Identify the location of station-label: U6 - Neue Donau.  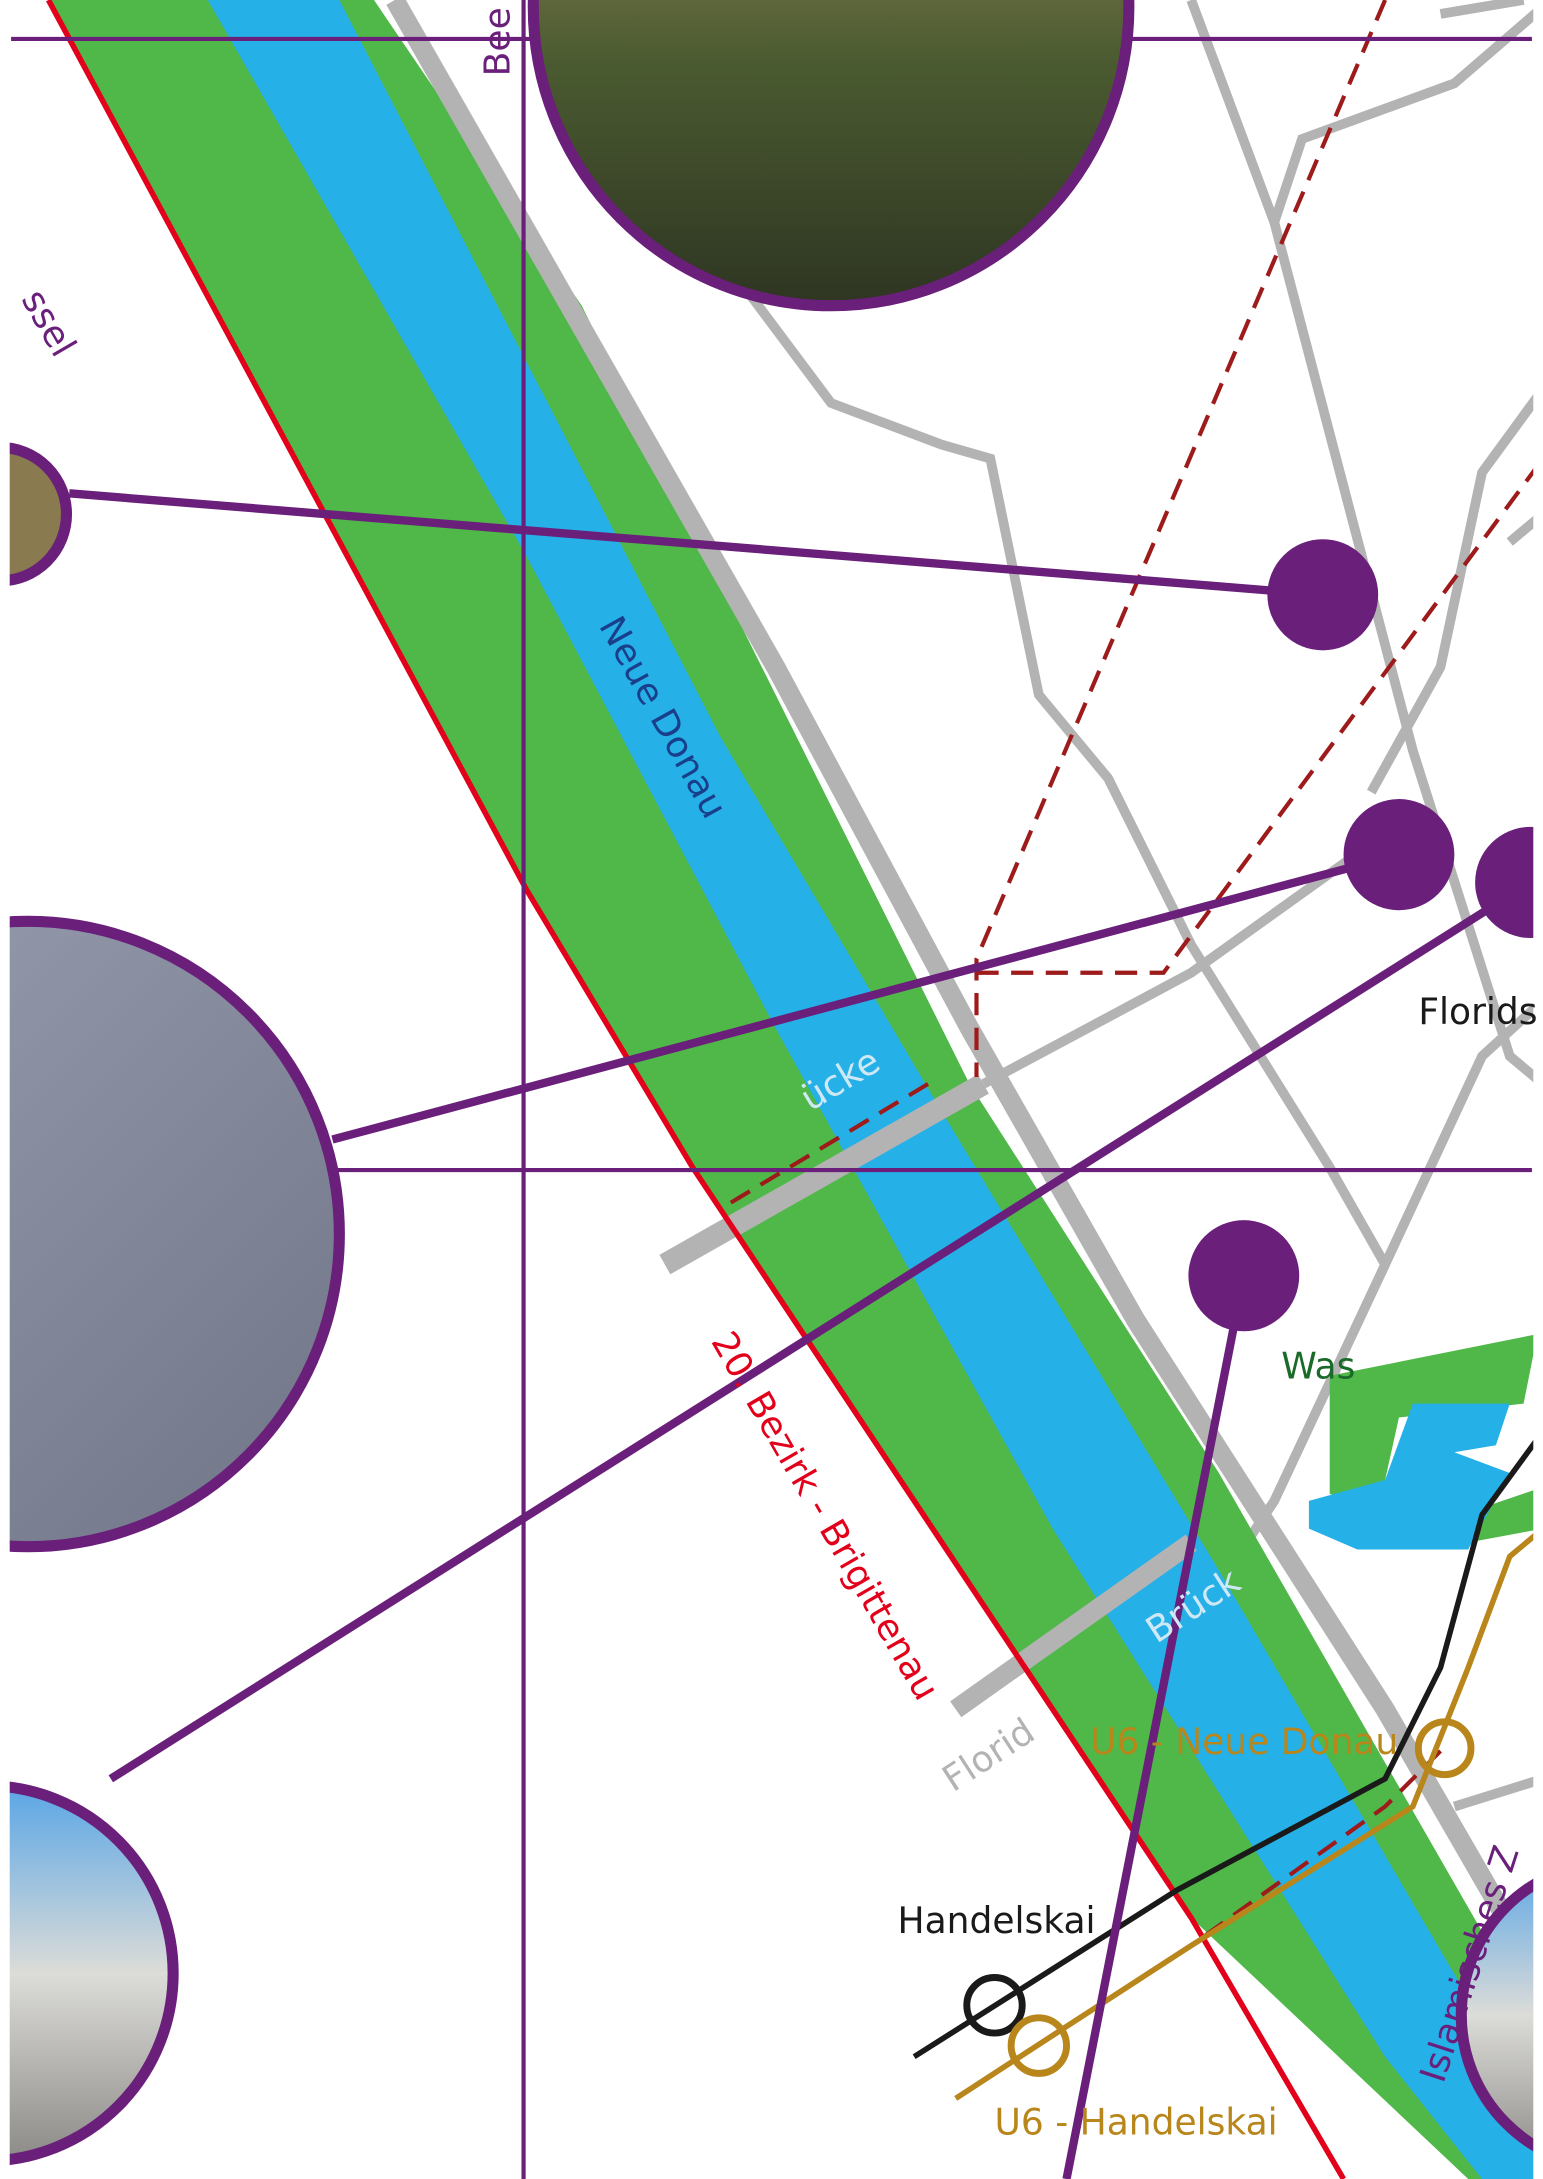
(1244, 1742).